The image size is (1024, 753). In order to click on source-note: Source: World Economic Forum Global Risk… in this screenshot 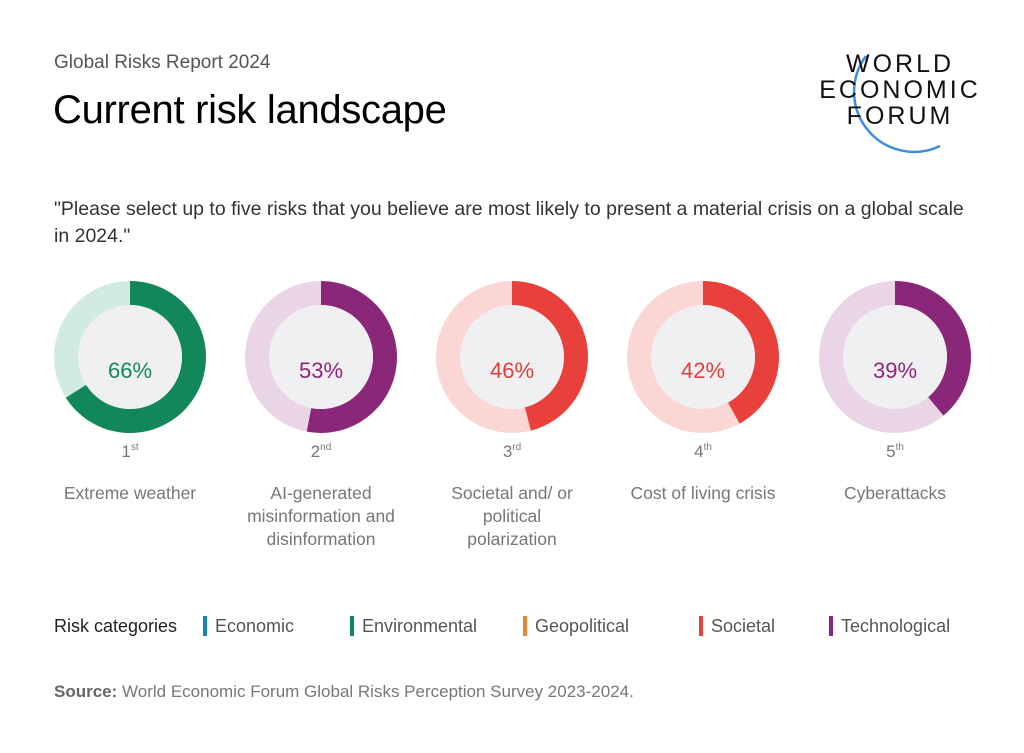, I will do `click(344, 692)`.